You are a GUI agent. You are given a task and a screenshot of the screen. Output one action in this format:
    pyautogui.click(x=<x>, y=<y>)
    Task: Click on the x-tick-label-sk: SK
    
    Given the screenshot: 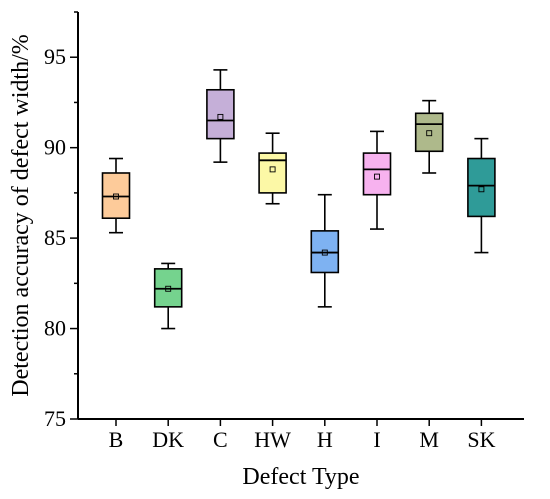 What is the action you would take?
    pyautogui.click(x=481, y=439)
    